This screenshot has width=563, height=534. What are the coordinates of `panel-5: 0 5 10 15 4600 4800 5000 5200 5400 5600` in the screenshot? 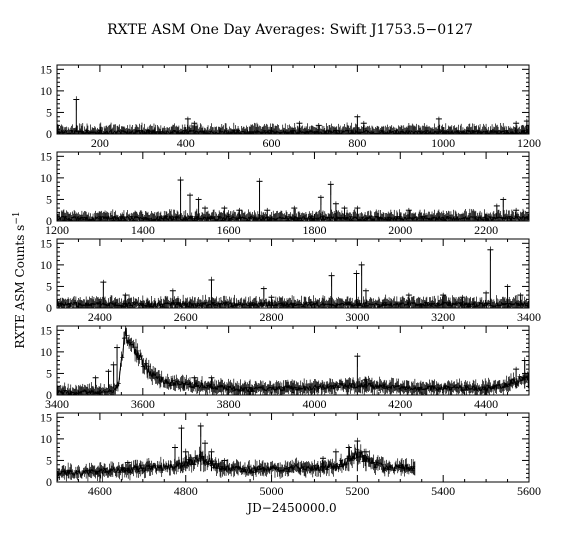 It's located at (290, 454).